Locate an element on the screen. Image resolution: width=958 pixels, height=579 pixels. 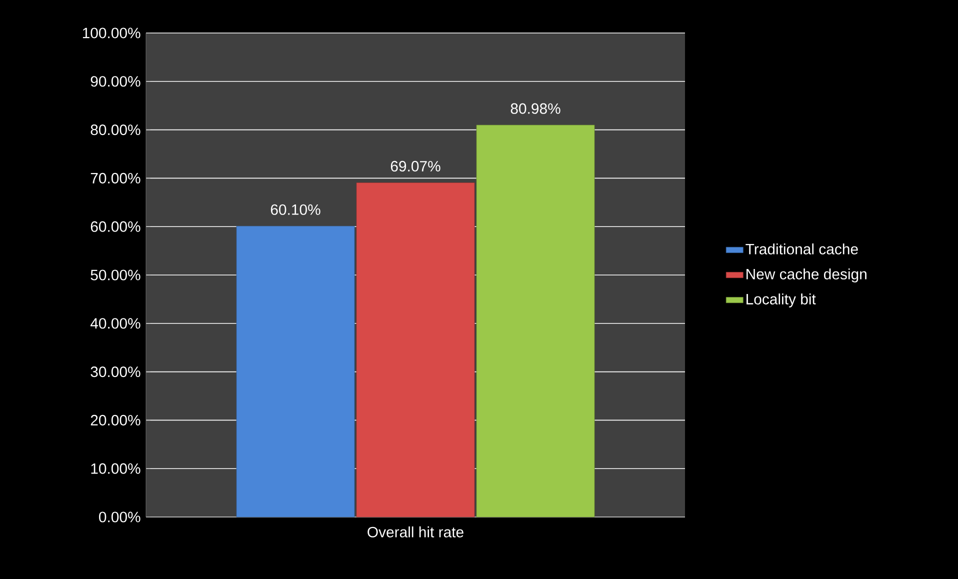
y-tick-label: 100.00% is located at coordinates (111, 33).